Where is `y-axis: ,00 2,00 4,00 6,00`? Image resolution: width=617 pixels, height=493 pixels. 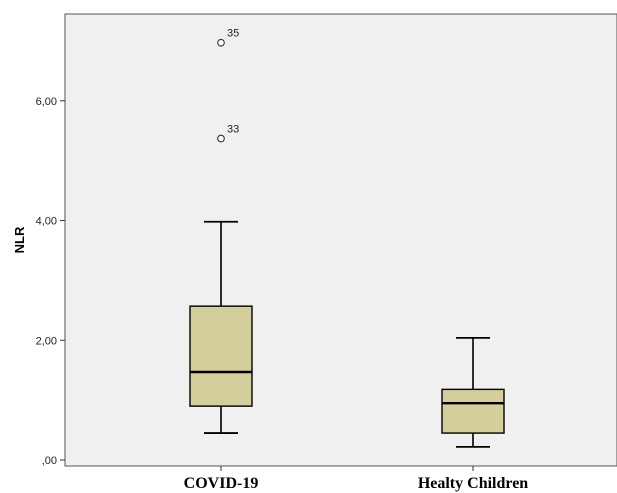
y-axis: ,00 2,00 4,00 6,00 is located at coordinates (50, 281).